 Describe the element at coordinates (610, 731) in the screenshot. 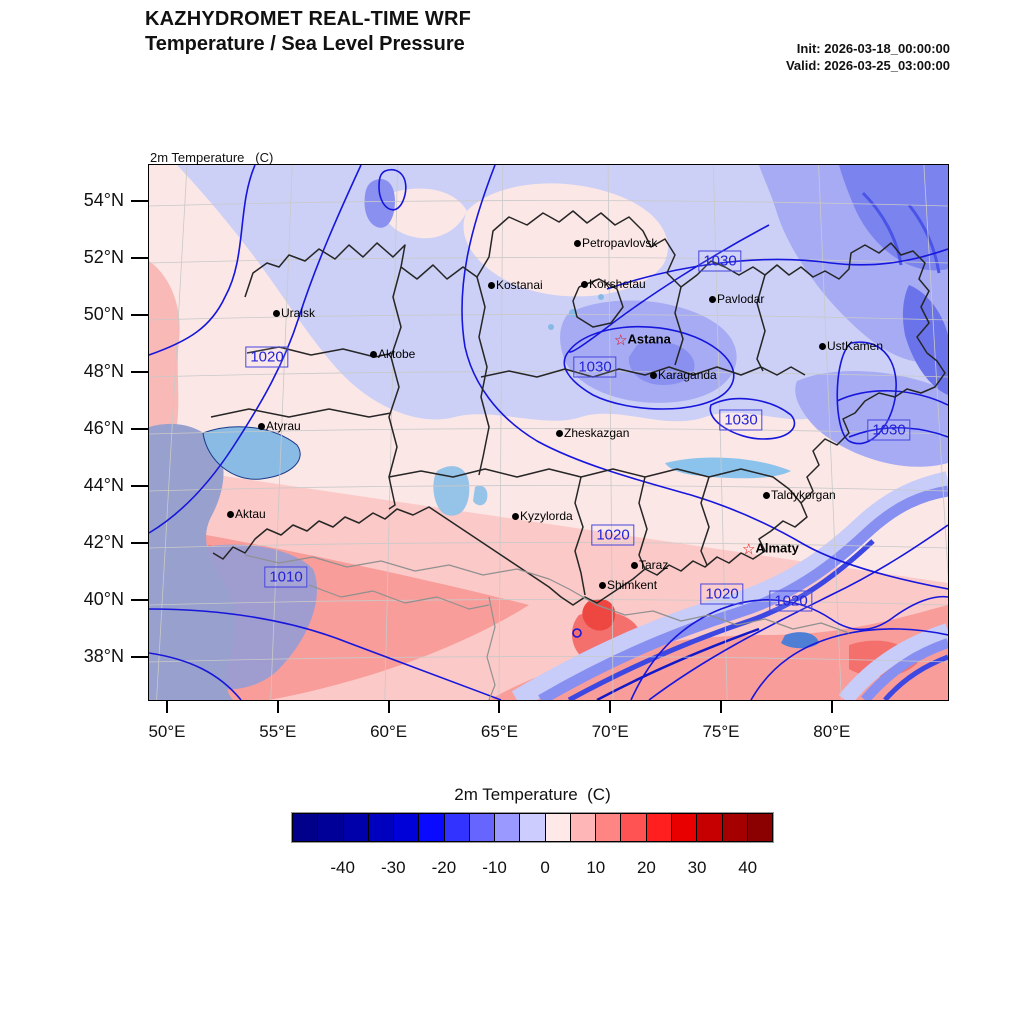

I see `x-axis-label: 70°E` at that location.